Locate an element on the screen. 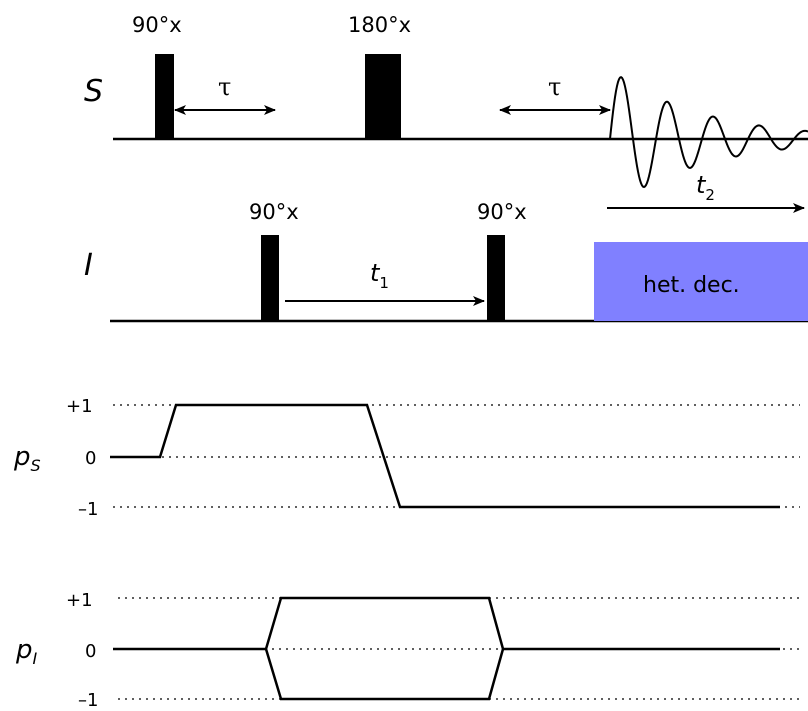  i-90-pulse-second is located at coordinates (496, 278).